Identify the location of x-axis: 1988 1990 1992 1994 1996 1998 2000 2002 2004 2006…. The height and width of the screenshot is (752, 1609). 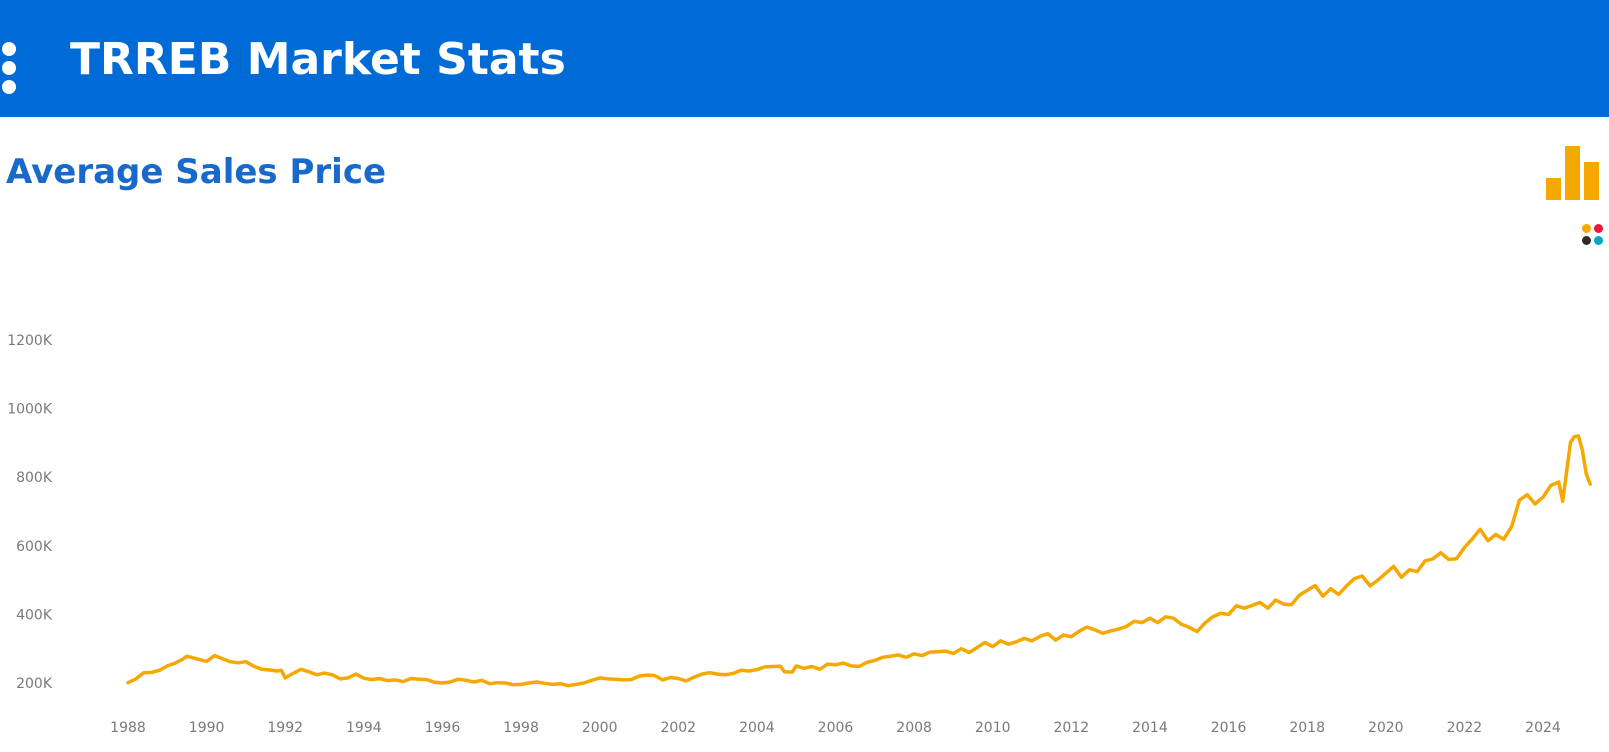
(835, 728).